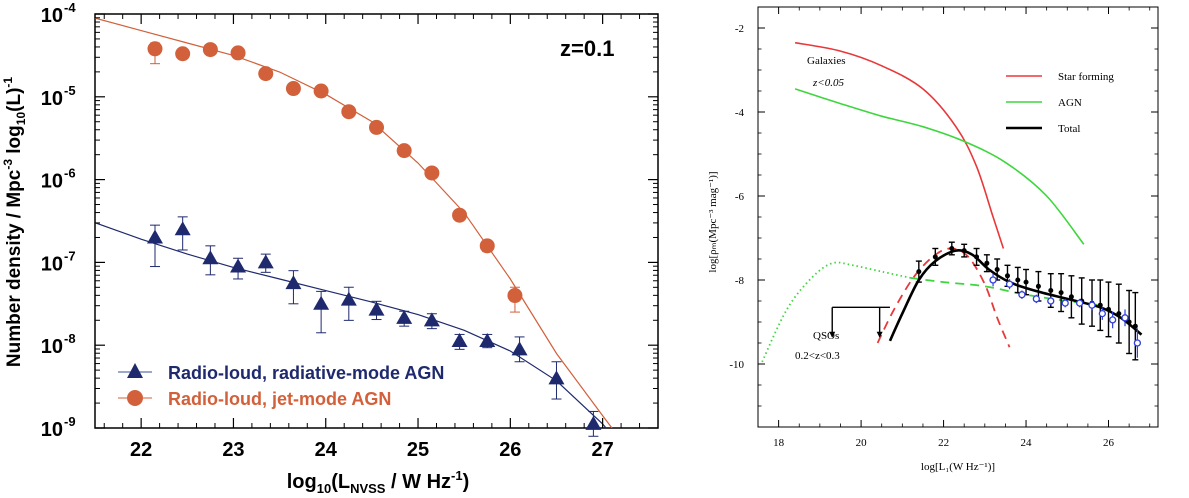 This screenshot has width=1189, height=498. I want to click on right-legend: Star forming AGN Total, so click(1060, 103).